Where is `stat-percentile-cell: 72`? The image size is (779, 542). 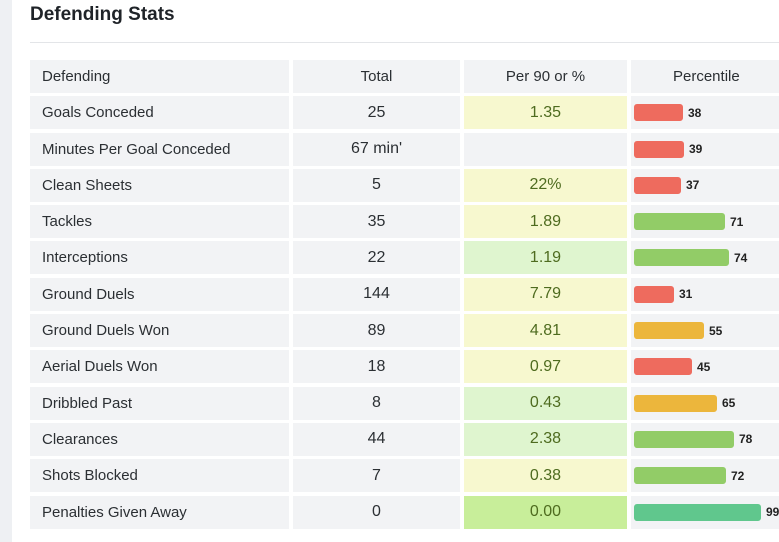 stat-percentile-cell: 72 is located at coordinates (705, 476).